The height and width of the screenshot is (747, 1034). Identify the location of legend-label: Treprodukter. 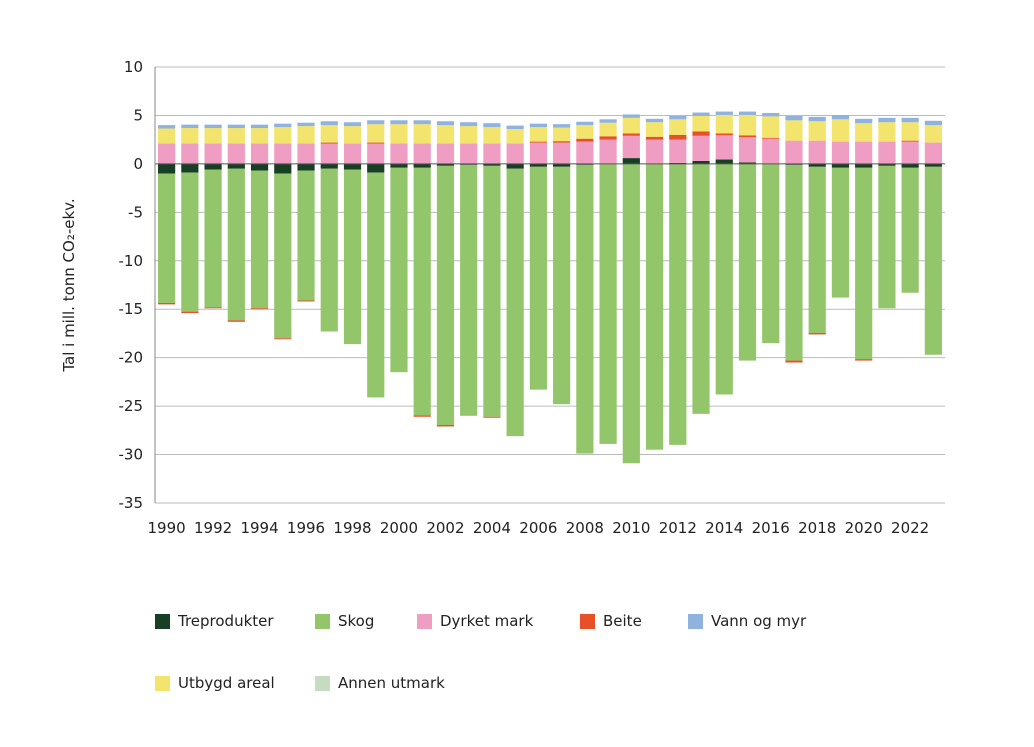
(226, 621).